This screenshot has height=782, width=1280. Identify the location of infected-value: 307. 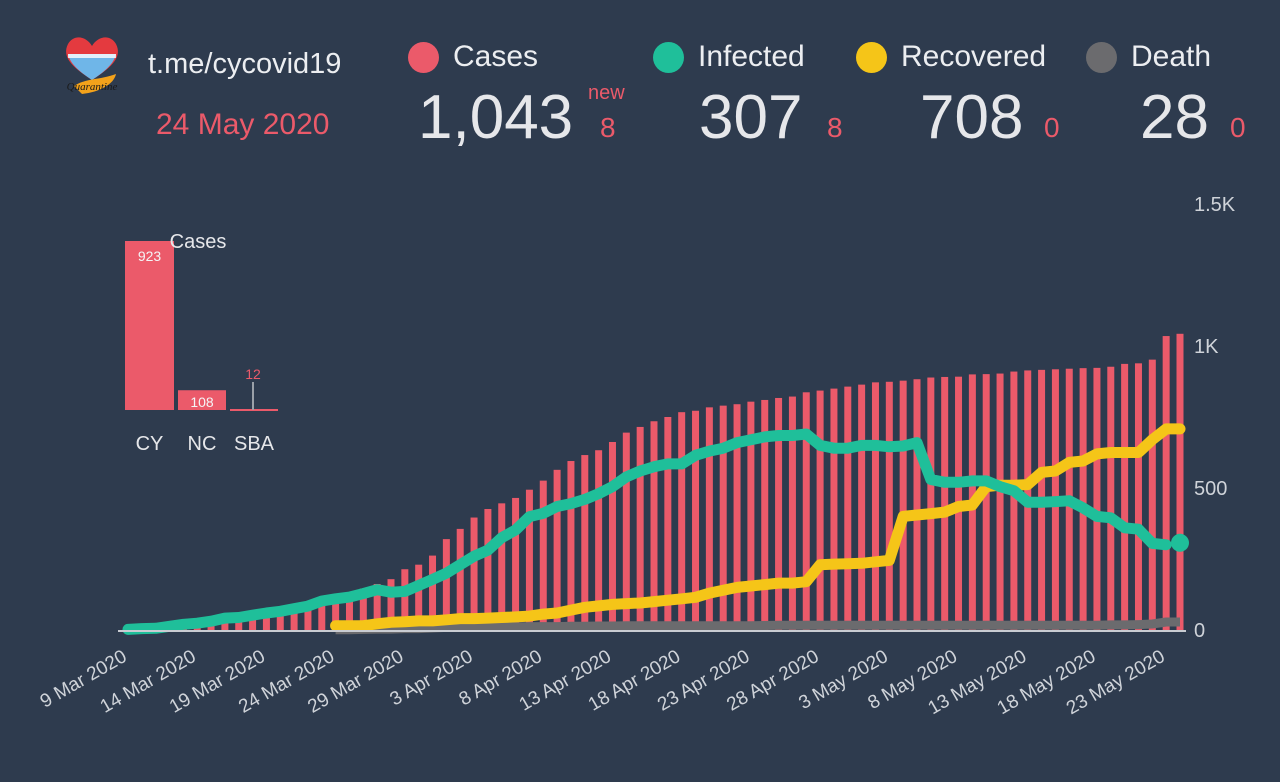
(751, 117).